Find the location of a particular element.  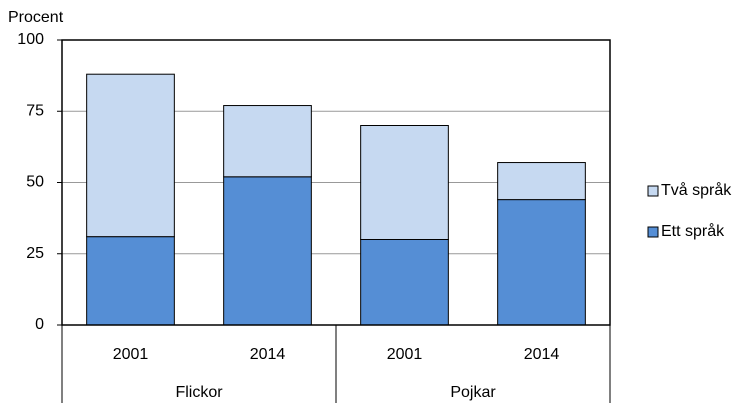

group-label: Pojkar is located at coordinates (473, 392).